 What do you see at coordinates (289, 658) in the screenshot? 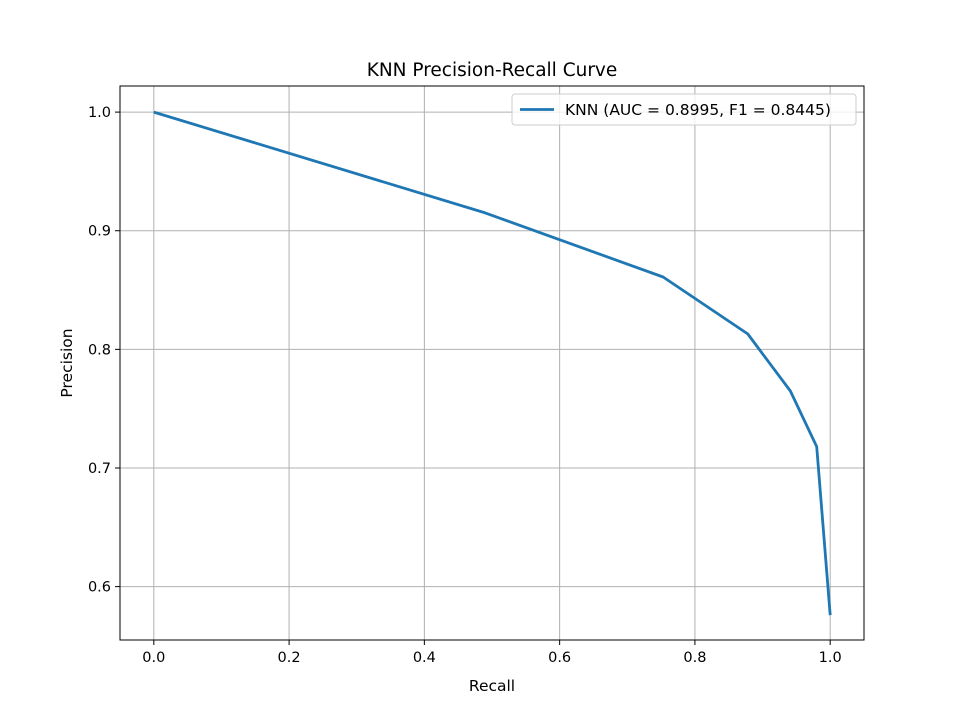
I see `x-tick-label: 0.2` at bounding box center [289, 658].